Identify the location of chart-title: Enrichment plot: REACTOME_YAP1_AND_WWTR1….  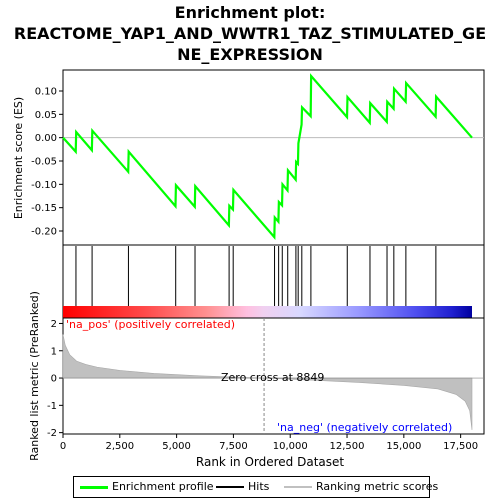
(250, 33).